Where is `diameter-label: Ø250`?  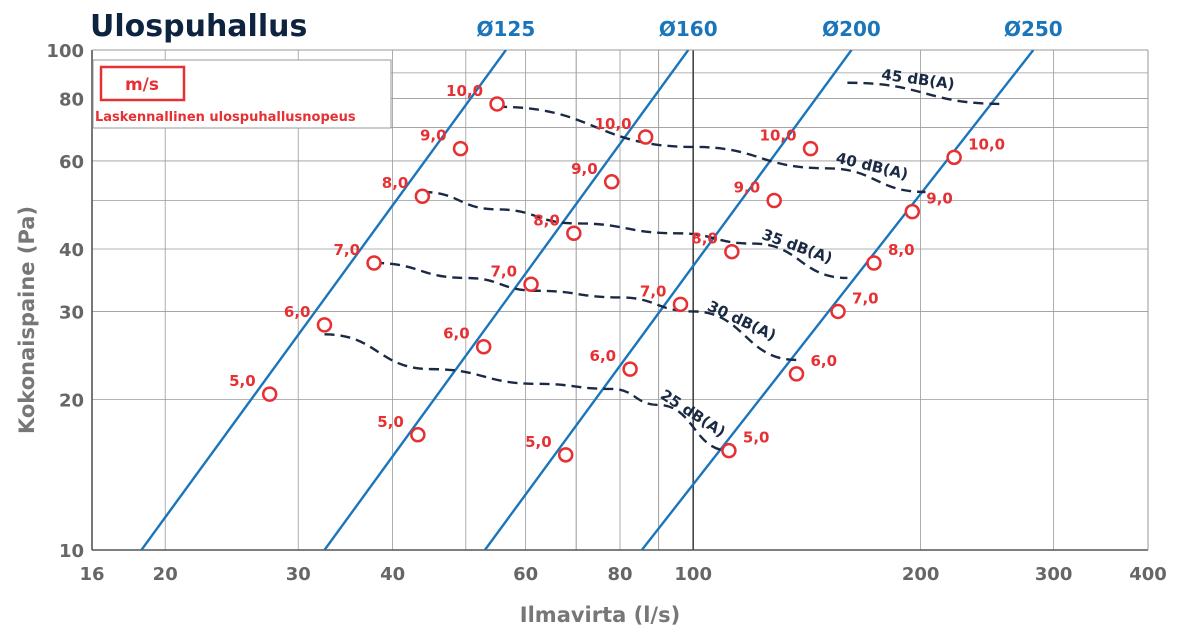 diameter-label: Ø250 is located at coordinates (1033, 29).